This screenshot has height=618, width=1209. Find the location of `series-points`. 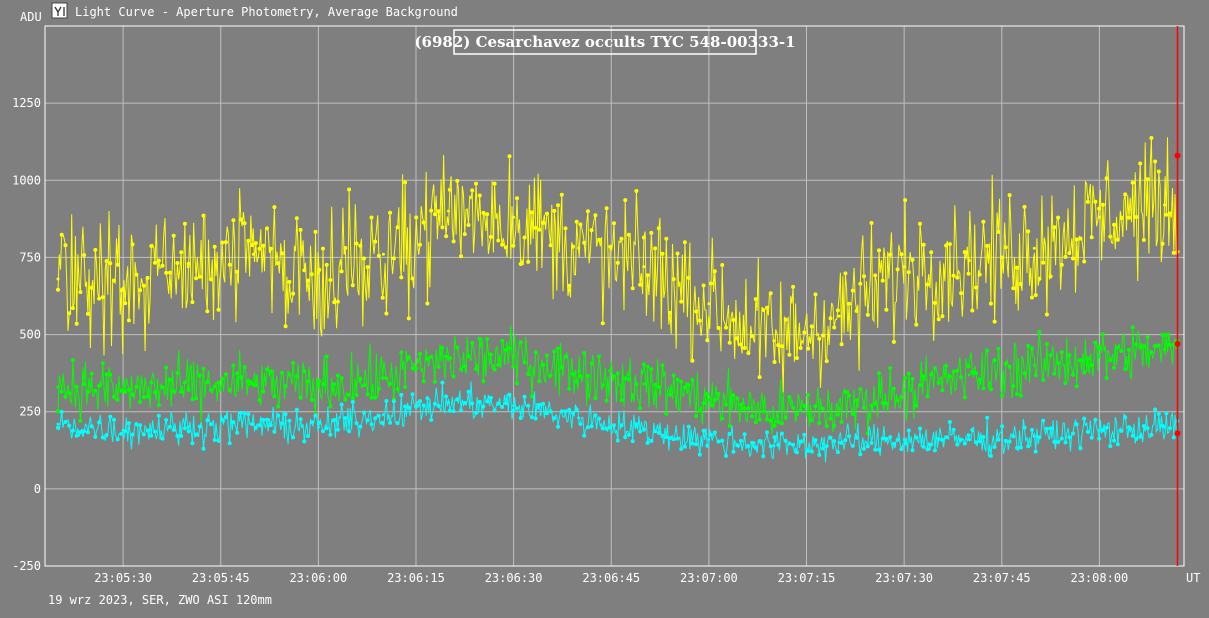

series-points is located at coordinates (618, 419).